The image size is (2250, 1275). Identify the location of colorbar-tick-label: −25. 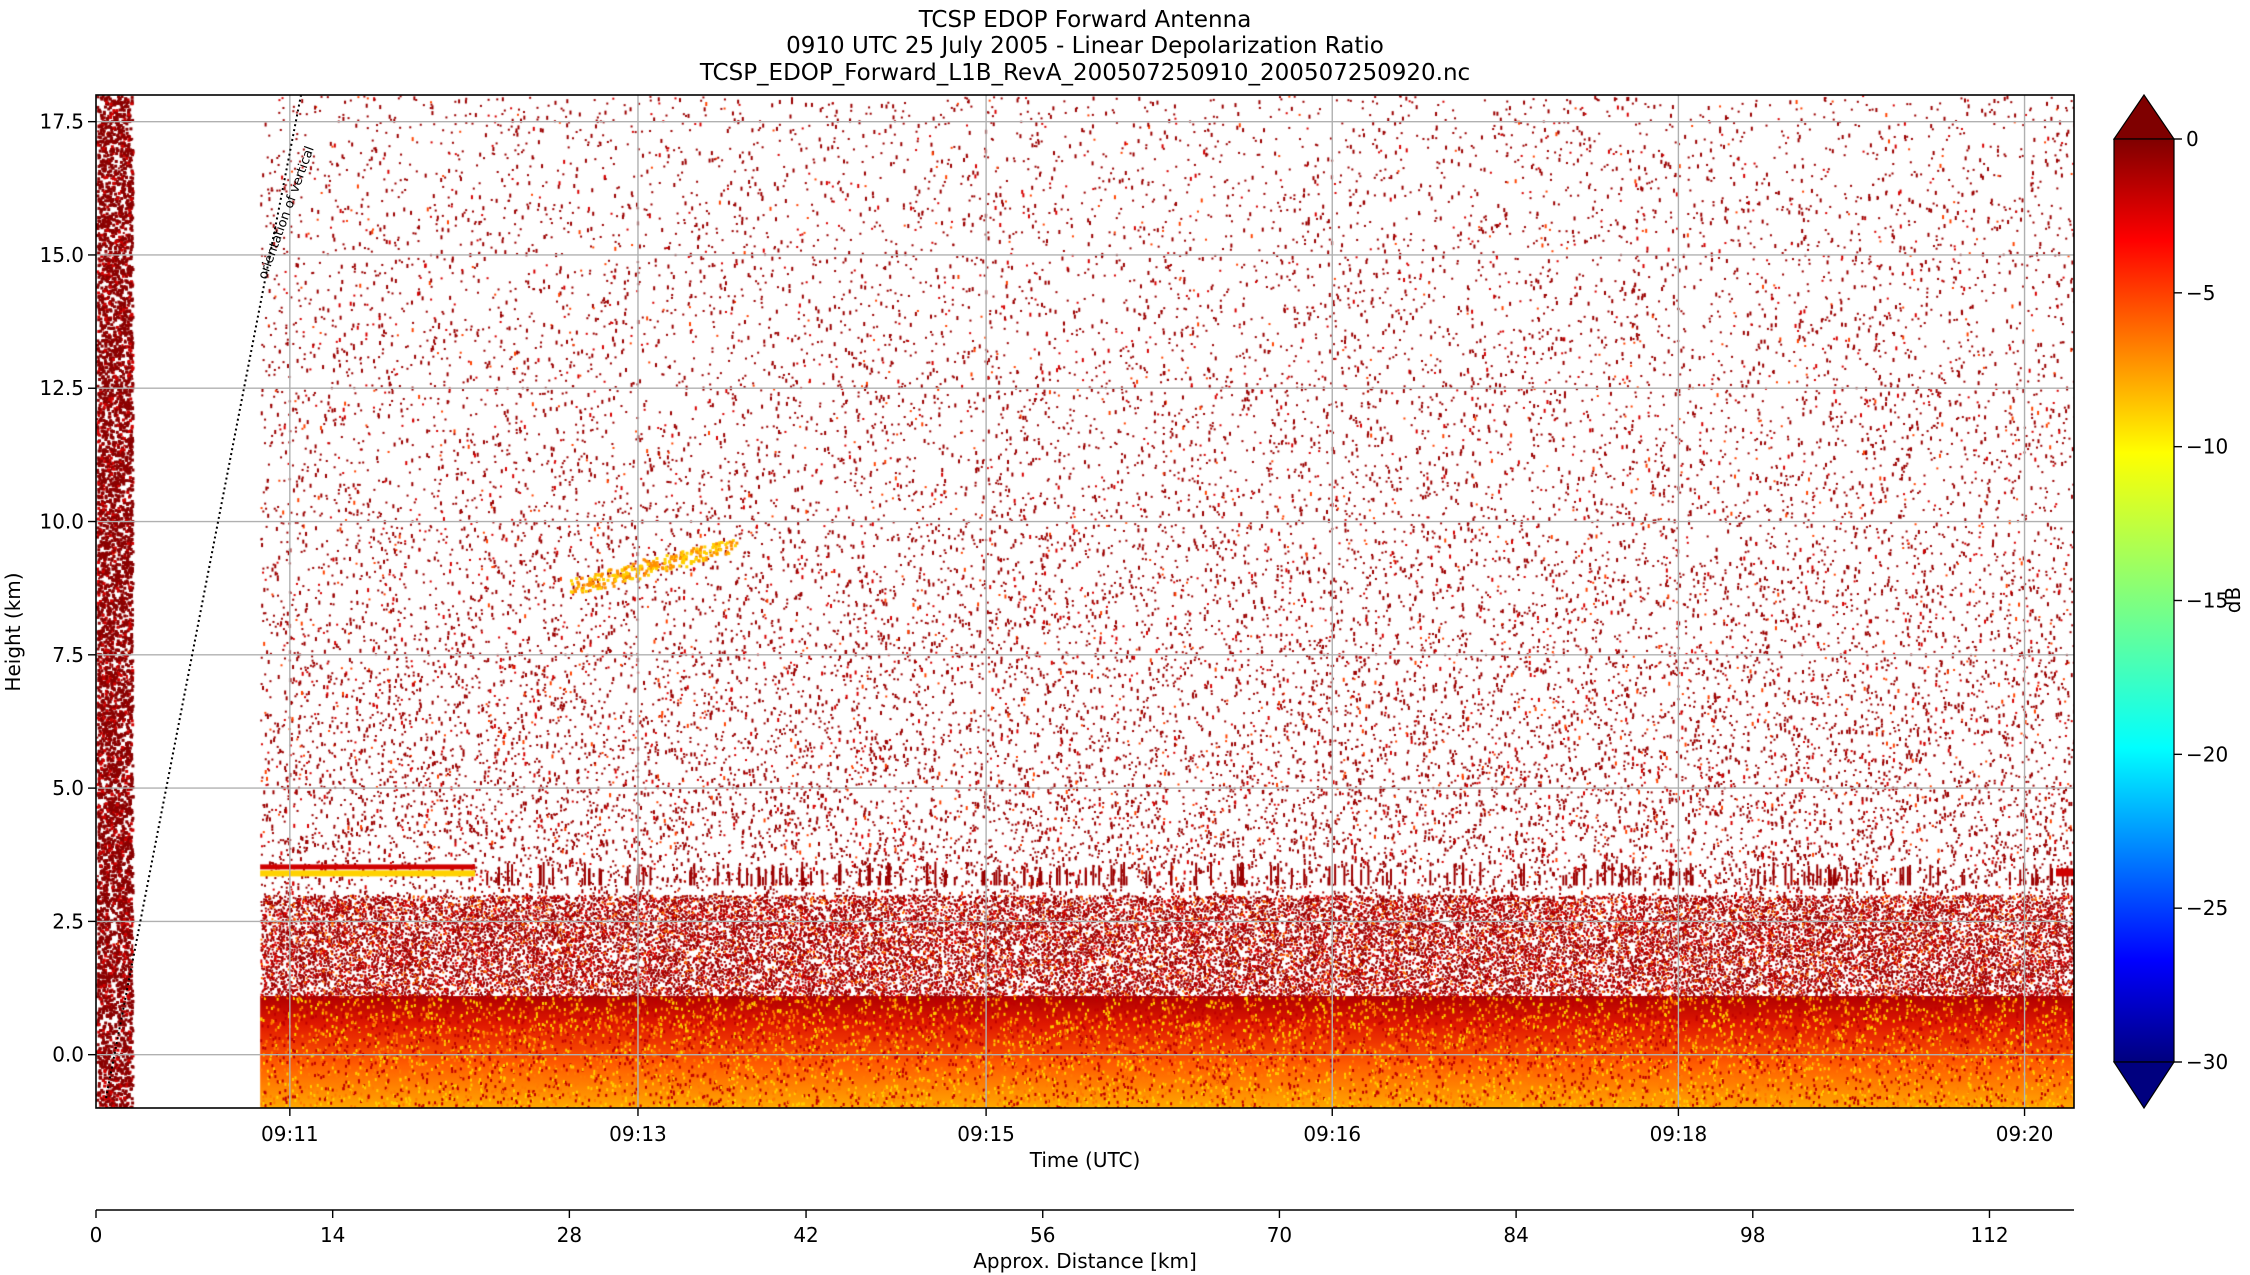
(2207, 908).